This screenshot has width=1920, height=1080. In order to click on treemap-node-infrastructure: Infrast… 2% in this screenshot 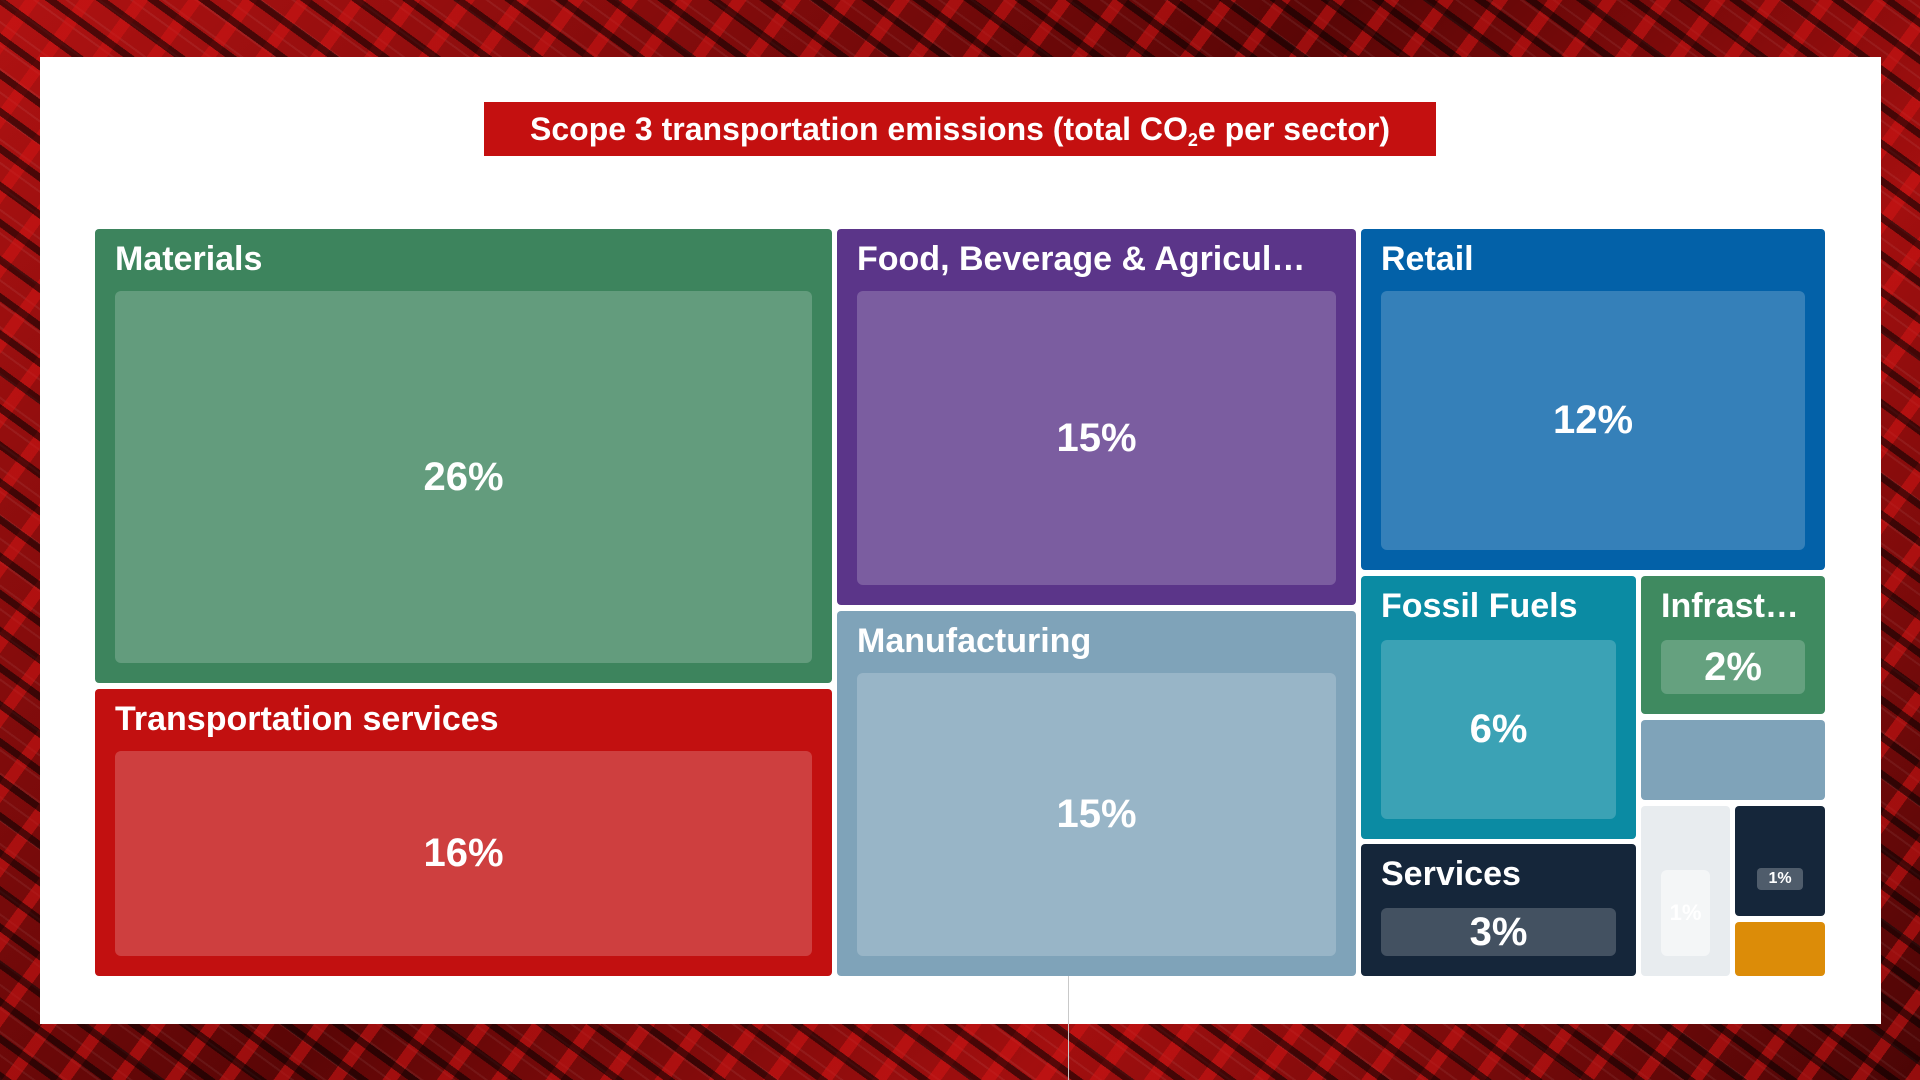, I will do `click(1733, 645)`.